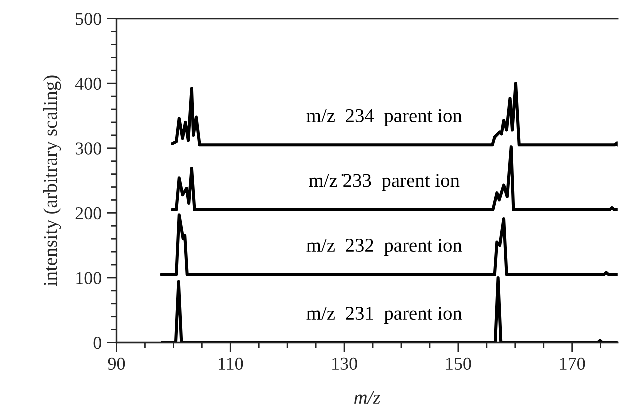 The width and height of the screenshot is (621, 418). Describe the element at coordinates (89, 213) in the screenshot. I see `y-tick-label: 200` at that location.